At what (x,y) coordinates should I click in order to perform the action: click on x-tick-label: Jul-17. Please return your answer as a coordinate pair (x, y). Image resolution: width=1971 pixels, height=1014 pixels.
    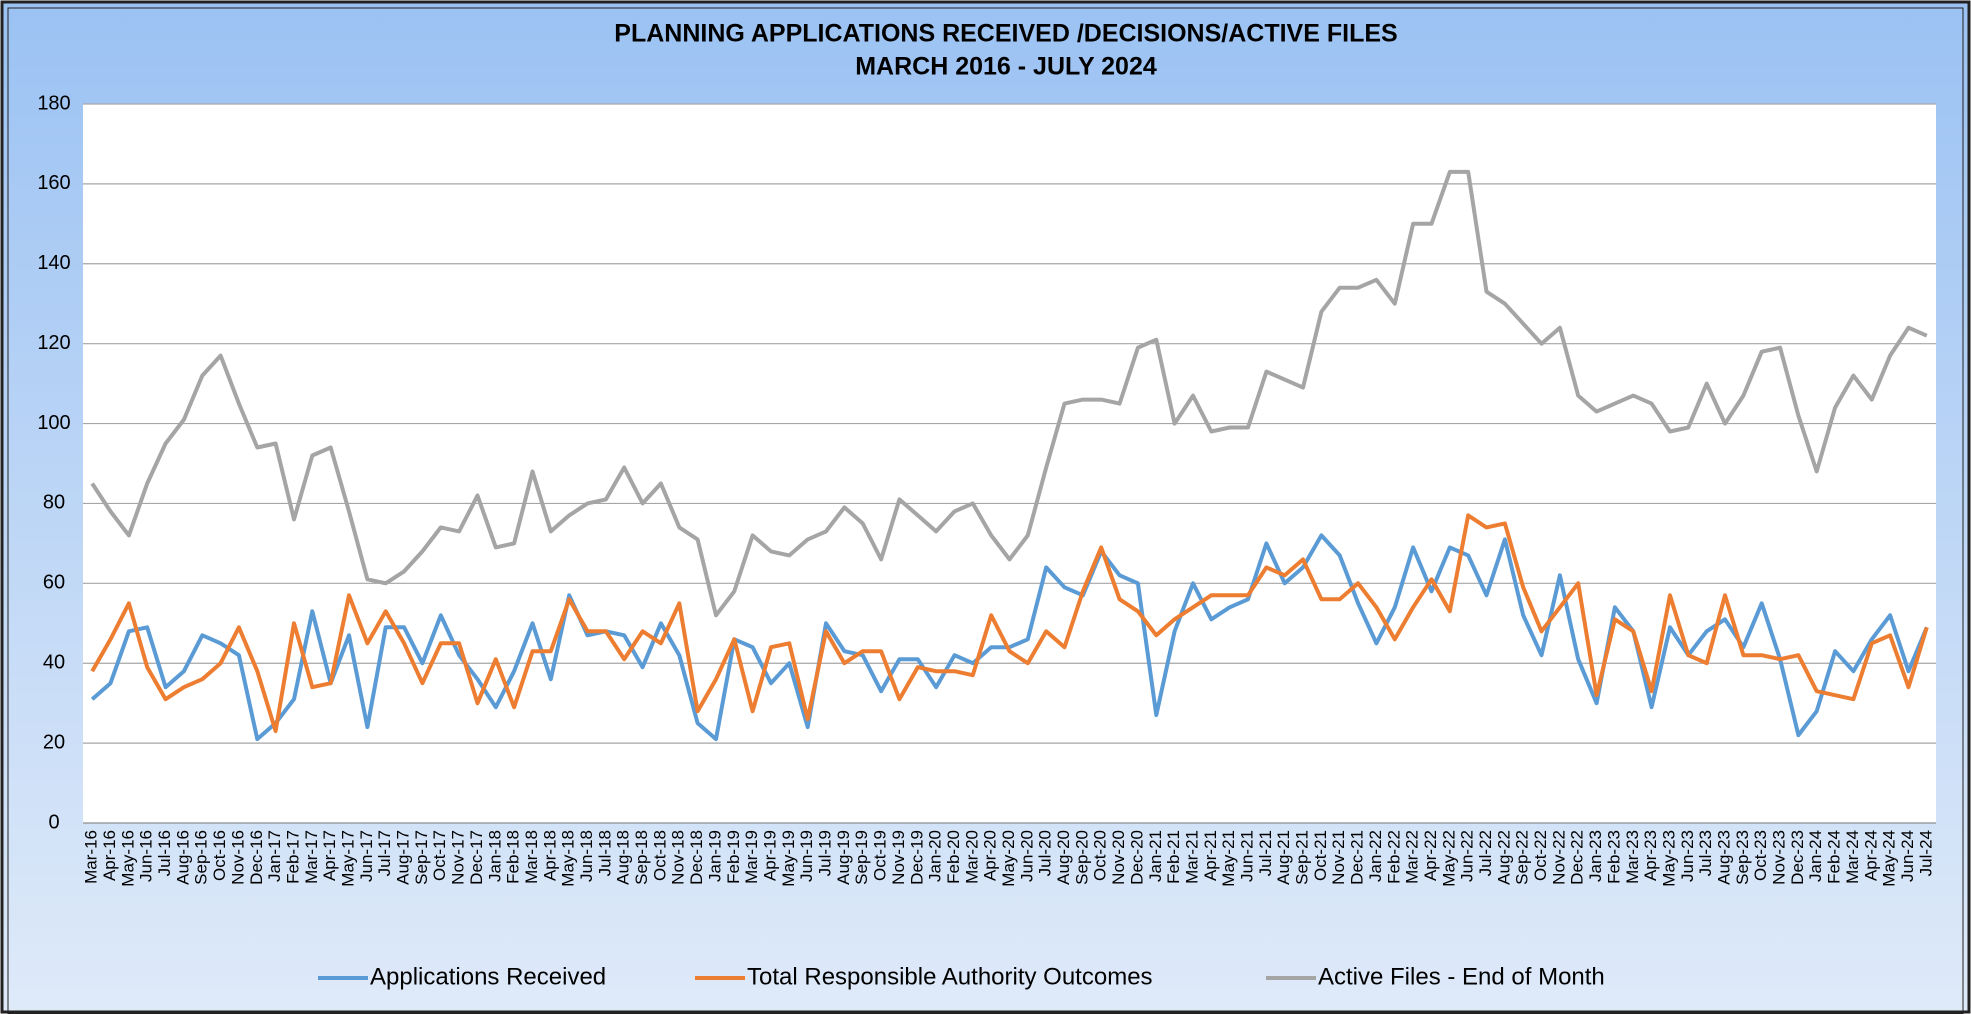
    Looking at the image, I should click on (384, 853).